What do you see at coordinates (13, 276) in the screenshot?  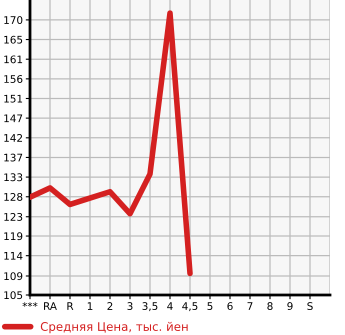 I see `y-tick-label: 109` at bounding box center [13, 276].